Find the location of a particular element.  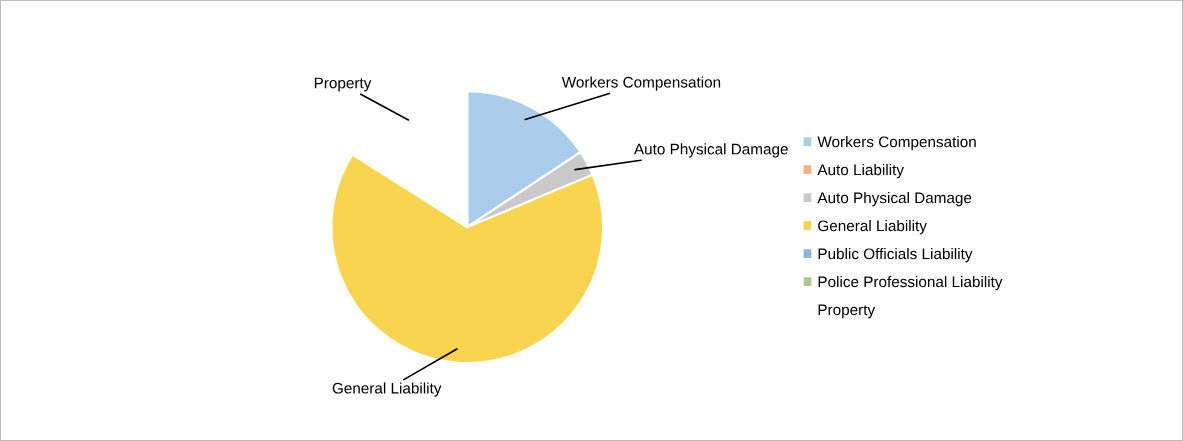

legend-label: Police Professional Liability is located at coordinates (910, 283).